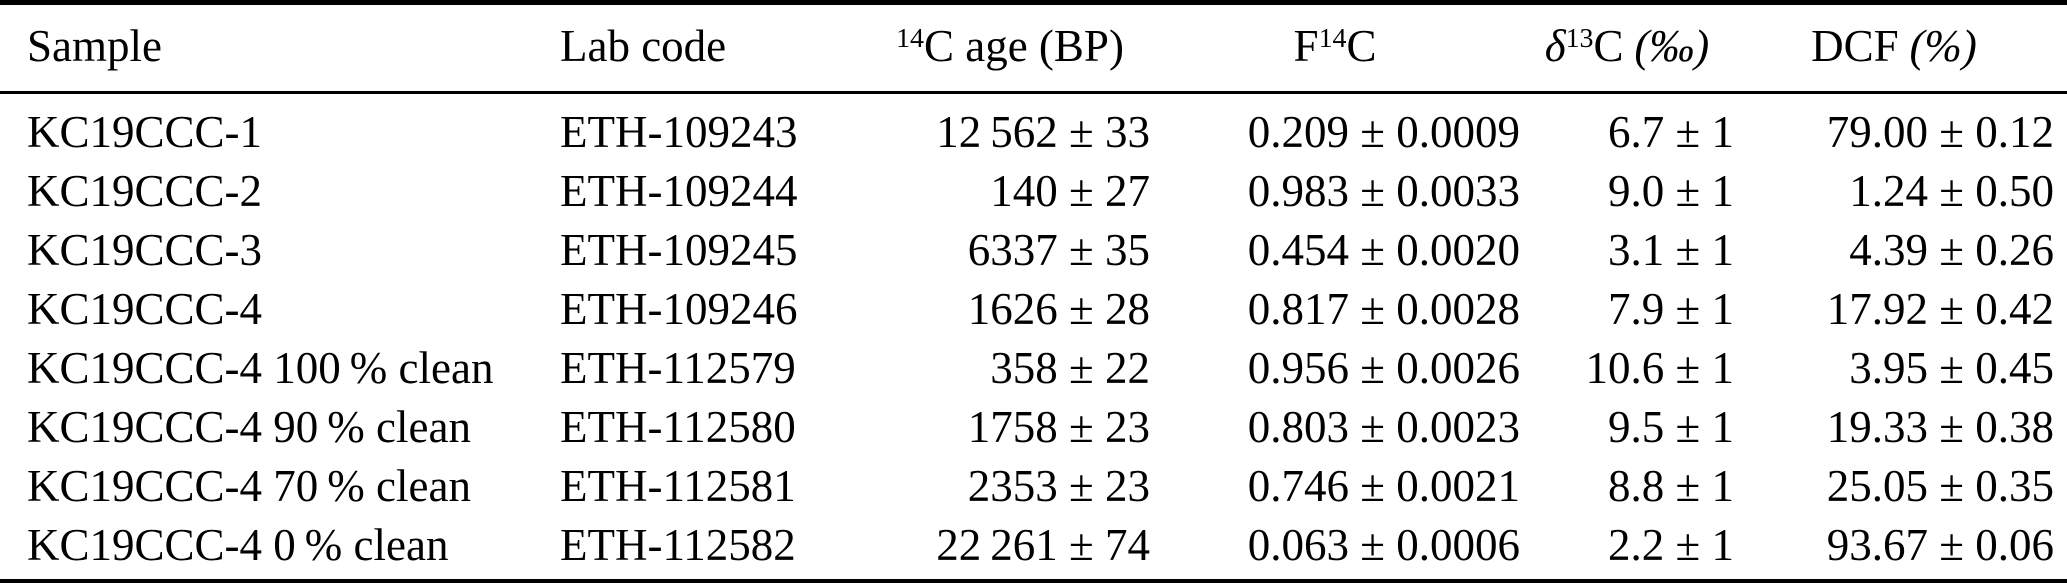 The width and height of the screenshot is (2067, 583). I want to click on cell-dcf: 17.92 ± 0.42, so click(1940, 309).